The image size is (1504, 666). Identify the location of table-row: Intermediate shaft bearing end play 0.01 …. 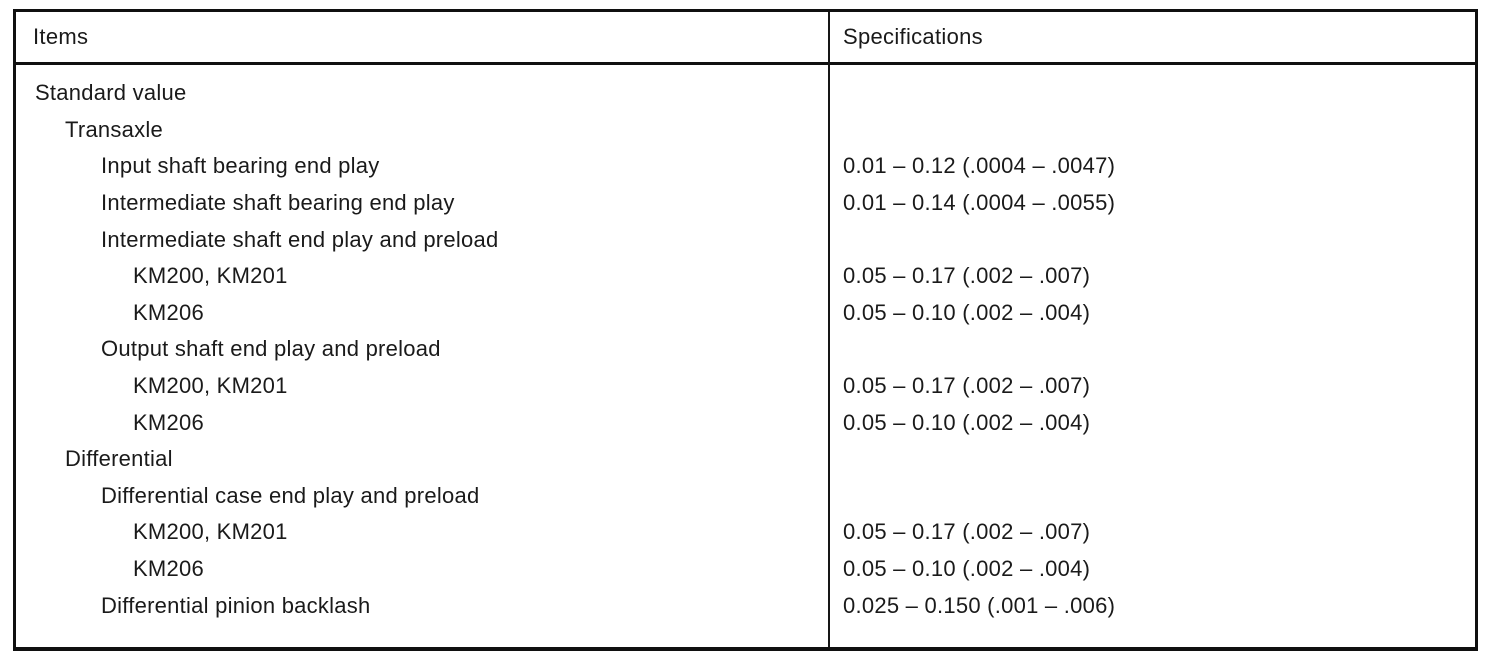
(745, 203).